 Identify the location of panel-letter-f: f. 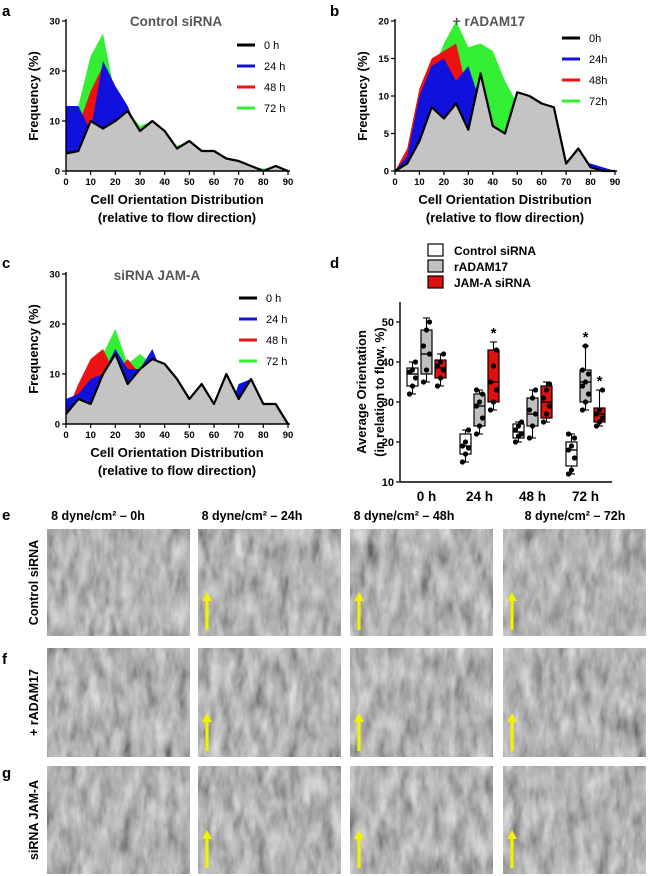
(5, 659).